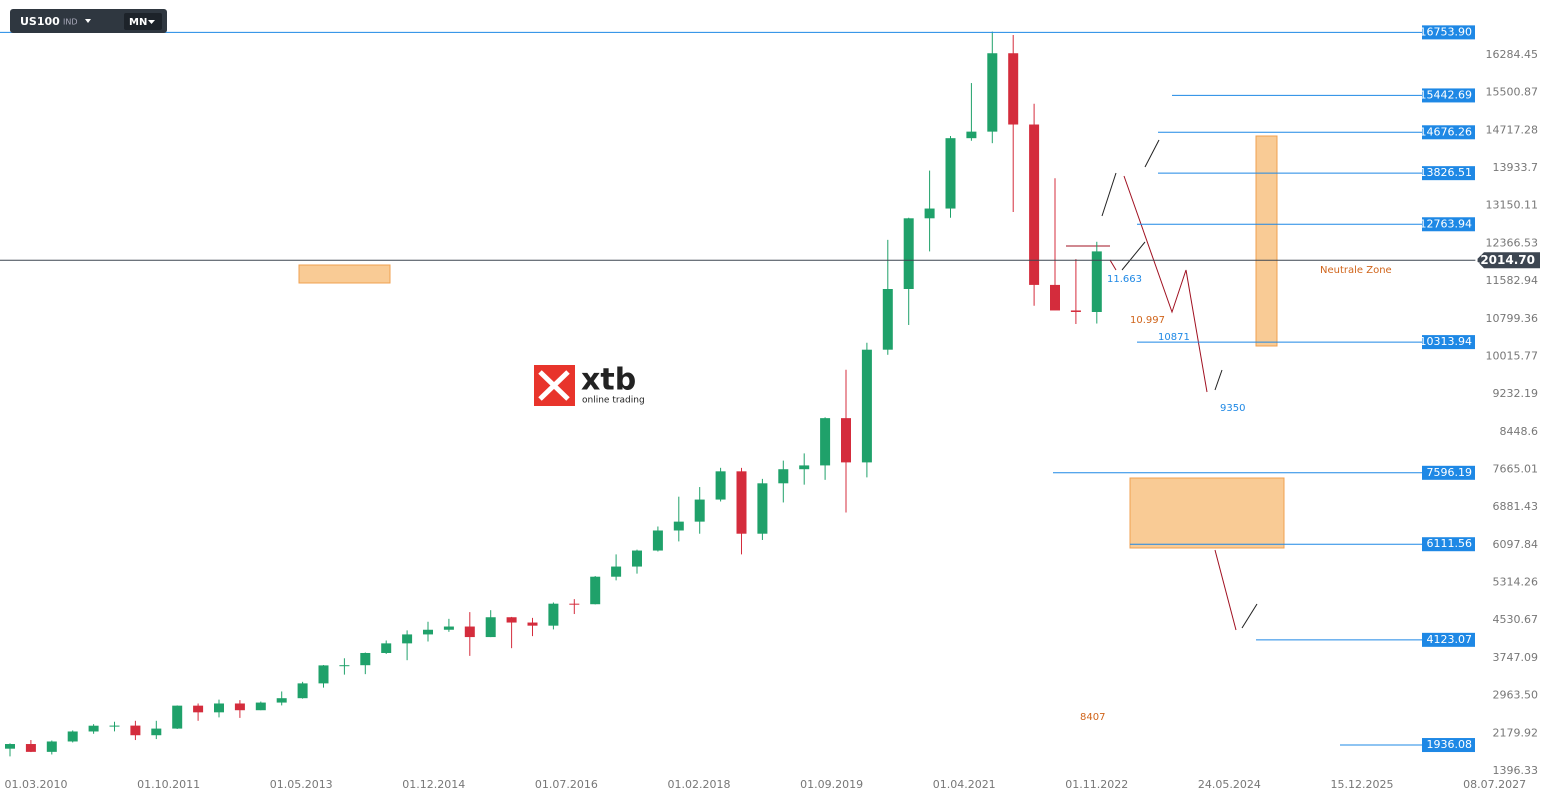 The image size is (1544, 806). What do you see at coordinates (1516, 469) in the screenshot?
I see `y-tick-label: 7665.01` at bounding box center [1516, 469].